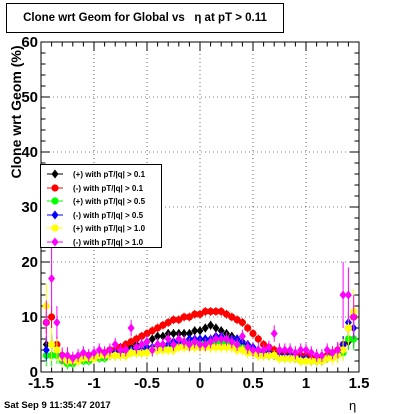  Describe the element at coordinates (109, 174) in the screenshot. I see `legend-label: (+) with pT/|q| > 0.1` at that location.